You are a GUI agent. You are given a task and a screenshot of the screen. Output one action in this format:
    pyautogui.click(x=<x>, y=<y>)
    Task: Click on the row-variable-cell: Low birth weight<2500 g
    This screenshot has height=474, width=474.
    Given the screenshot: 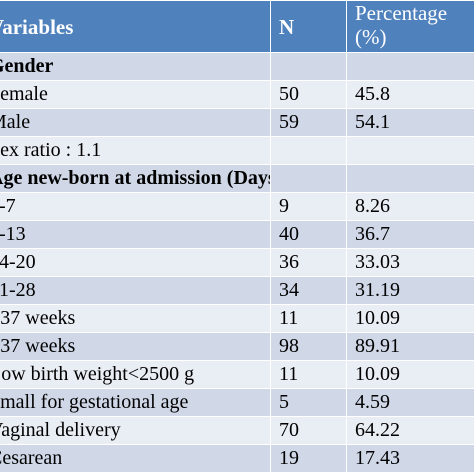 What is the action you would take?
    pyautogui.click(x=135, y=374)
    